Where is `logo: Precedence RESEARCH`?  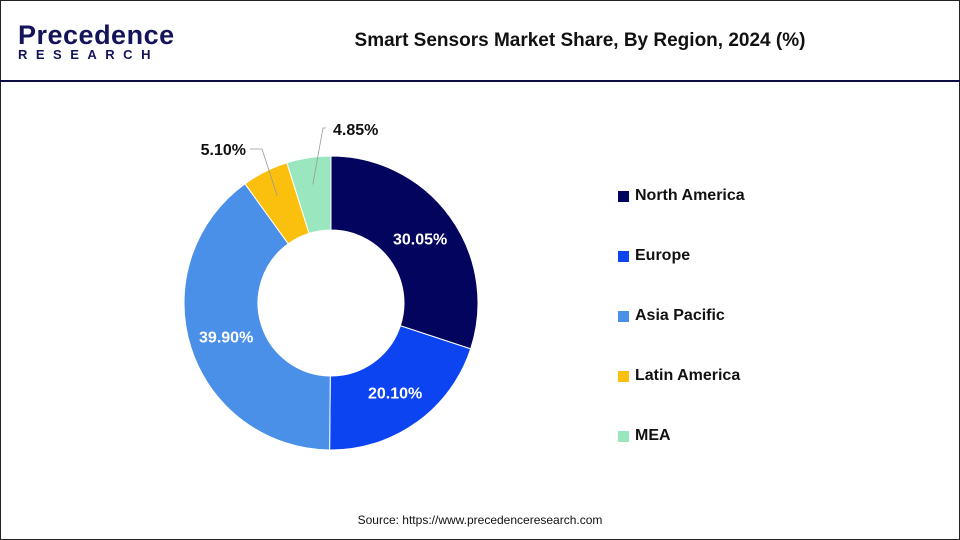 logo: Precedence RESEARCH is located at coordinates (96, 41).